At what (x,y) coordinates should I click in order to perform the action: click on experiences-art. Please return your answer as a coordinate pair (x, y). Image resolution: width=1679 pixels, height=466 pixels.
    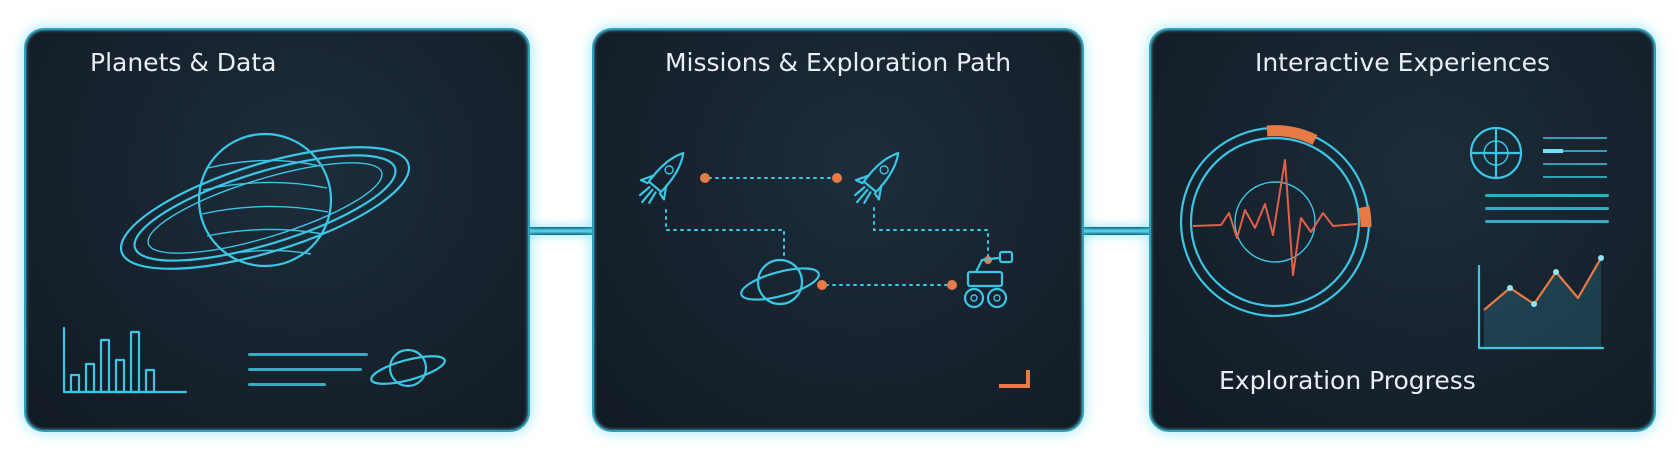
    Looking at the image, I should click on (1394, 237).